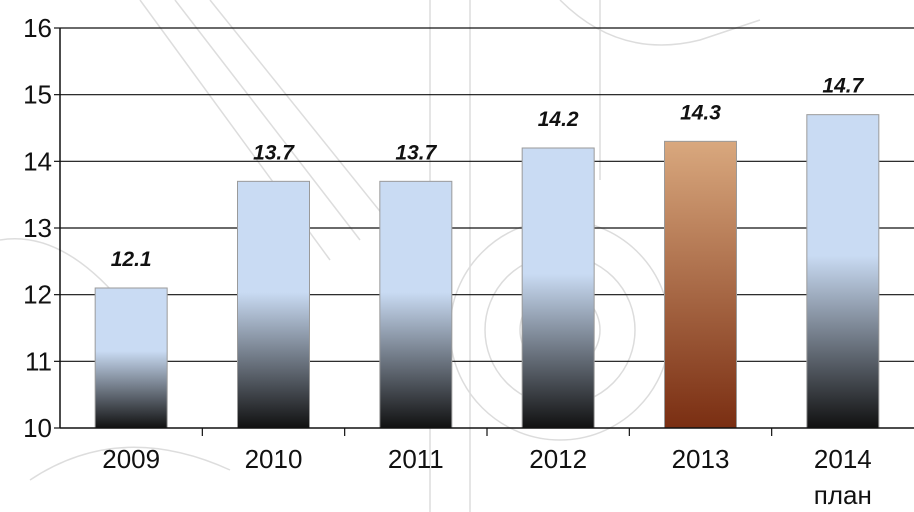  I want to click on data-label-2014: 14.7, so click(843, 86).